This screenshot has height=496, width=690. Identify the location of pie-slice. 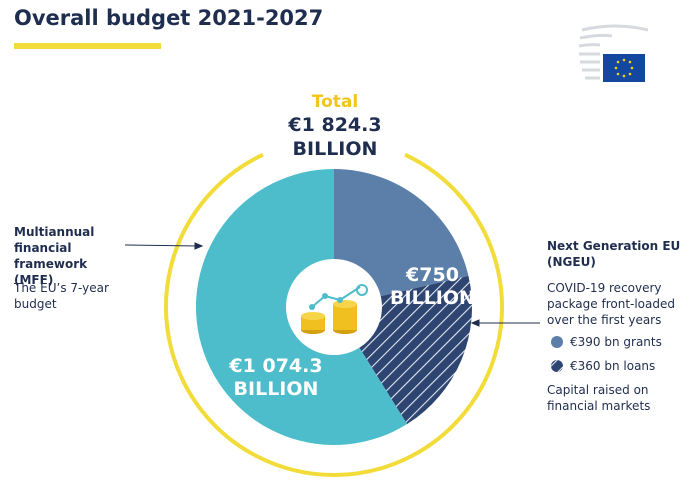
(401, 238).